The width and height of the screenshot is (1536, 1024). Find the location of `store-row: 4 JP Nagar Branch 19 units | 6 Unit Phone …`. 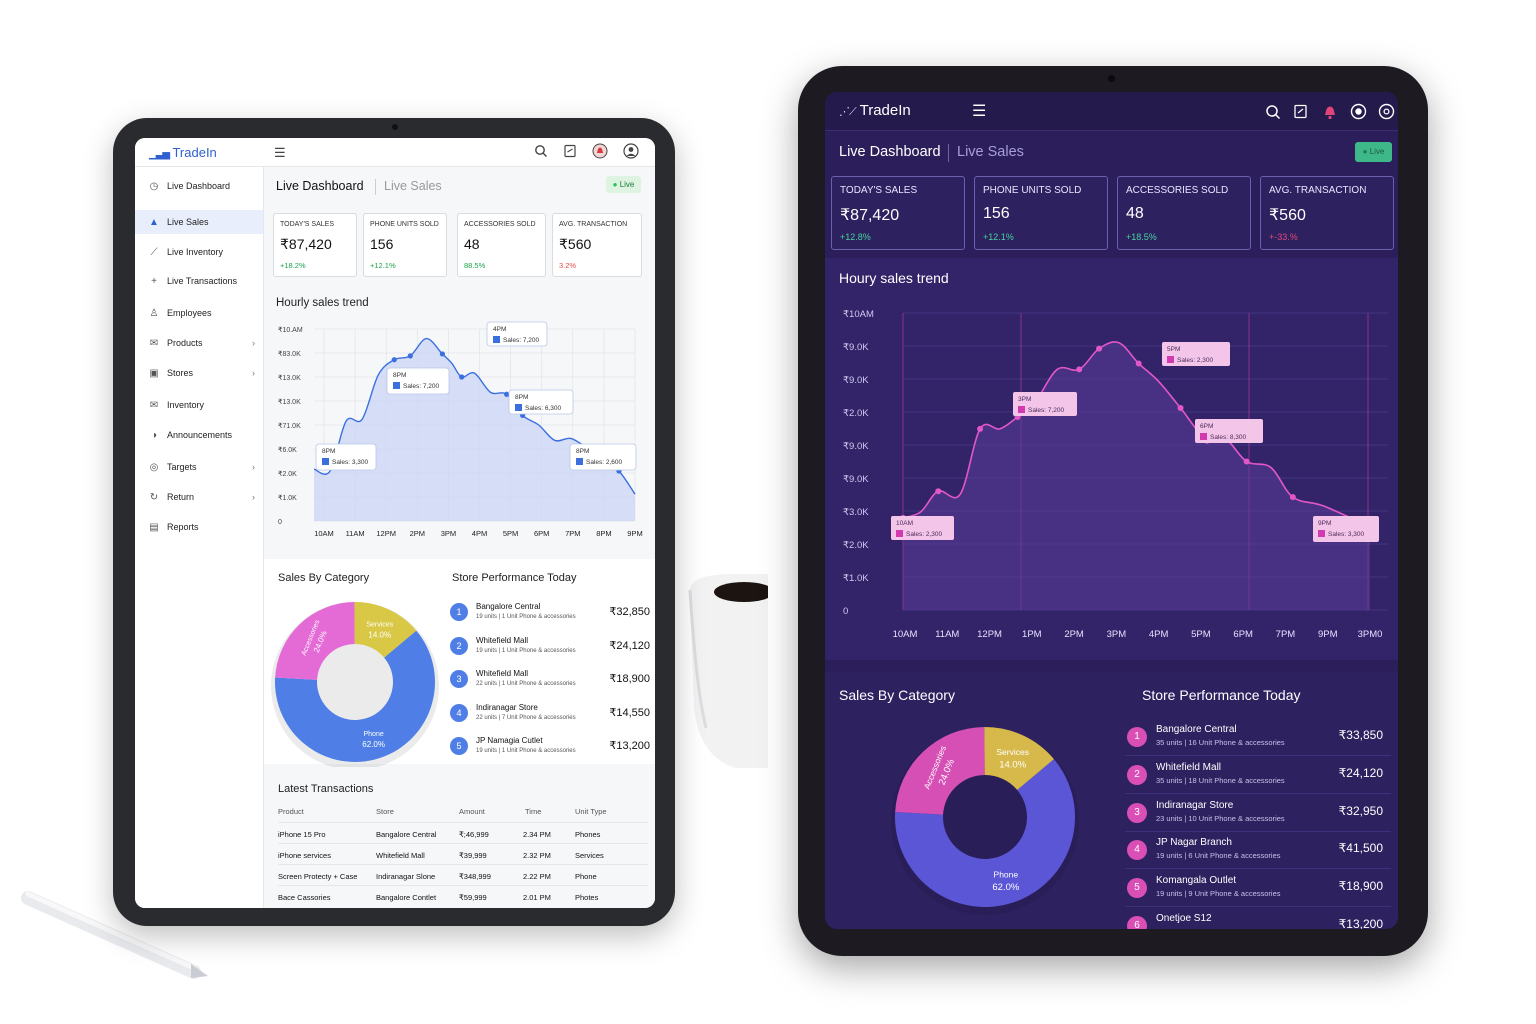

store-row: 4 JP Nagar Branch 19 units | 6 Unit Phone … is located at coordinates (1258, 854).